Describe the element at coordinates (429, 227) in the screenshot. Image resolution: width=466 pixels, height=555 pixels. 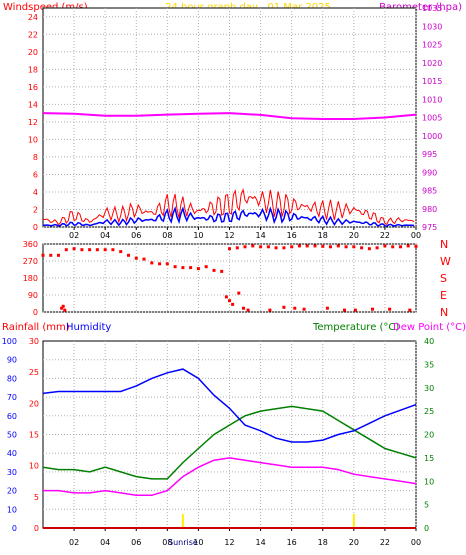
I see `barometer-y-tick-label: 975` at that location.